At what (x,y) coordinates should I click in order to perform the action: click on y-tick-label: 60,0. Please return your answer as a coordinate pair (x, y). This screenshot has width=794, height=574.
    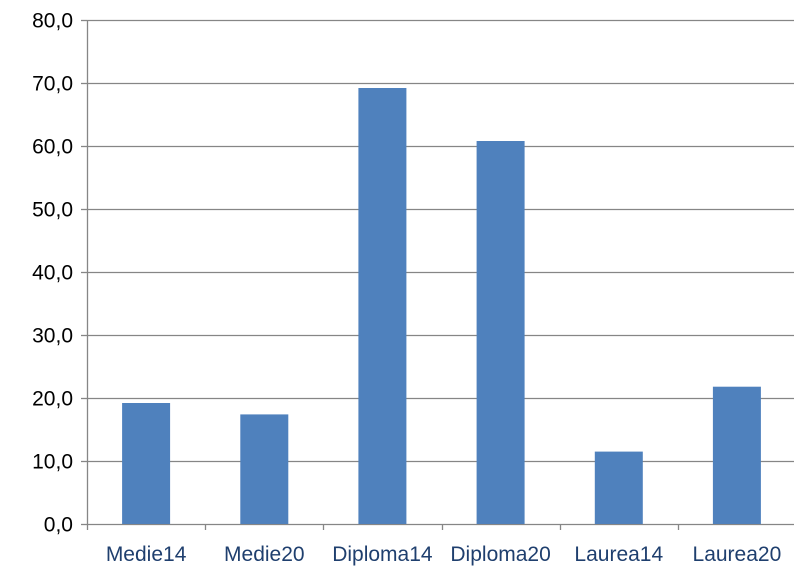
    Looking at the image, I should click on (52, 147).